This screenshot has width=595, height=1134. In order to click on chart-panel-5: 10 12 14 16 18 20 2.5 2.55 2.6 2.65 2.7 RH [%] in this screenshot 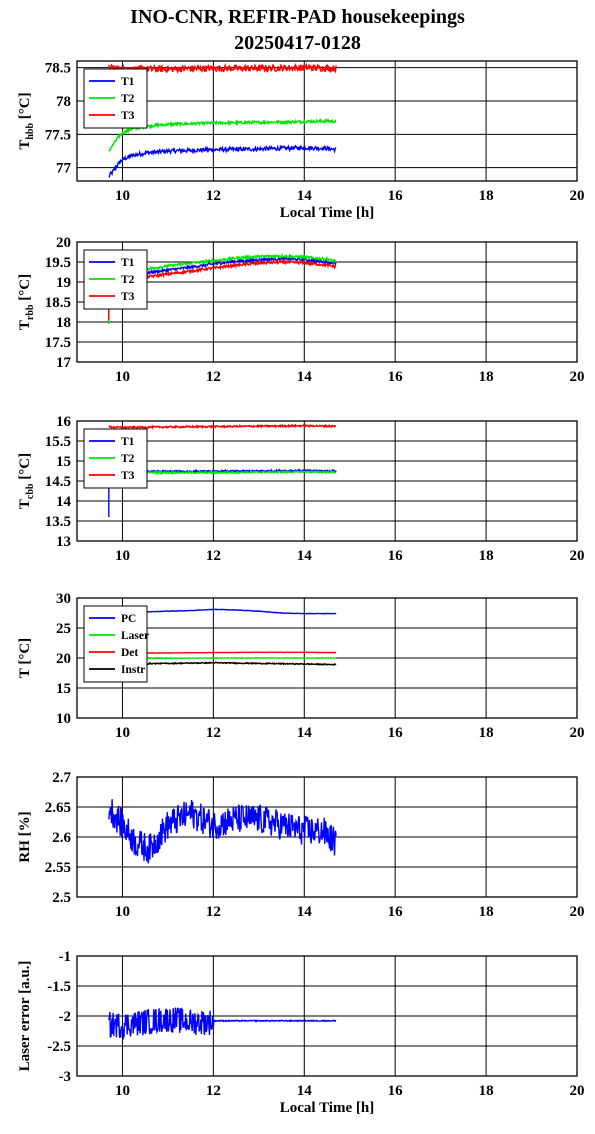, I will do `click(301, 845)`.